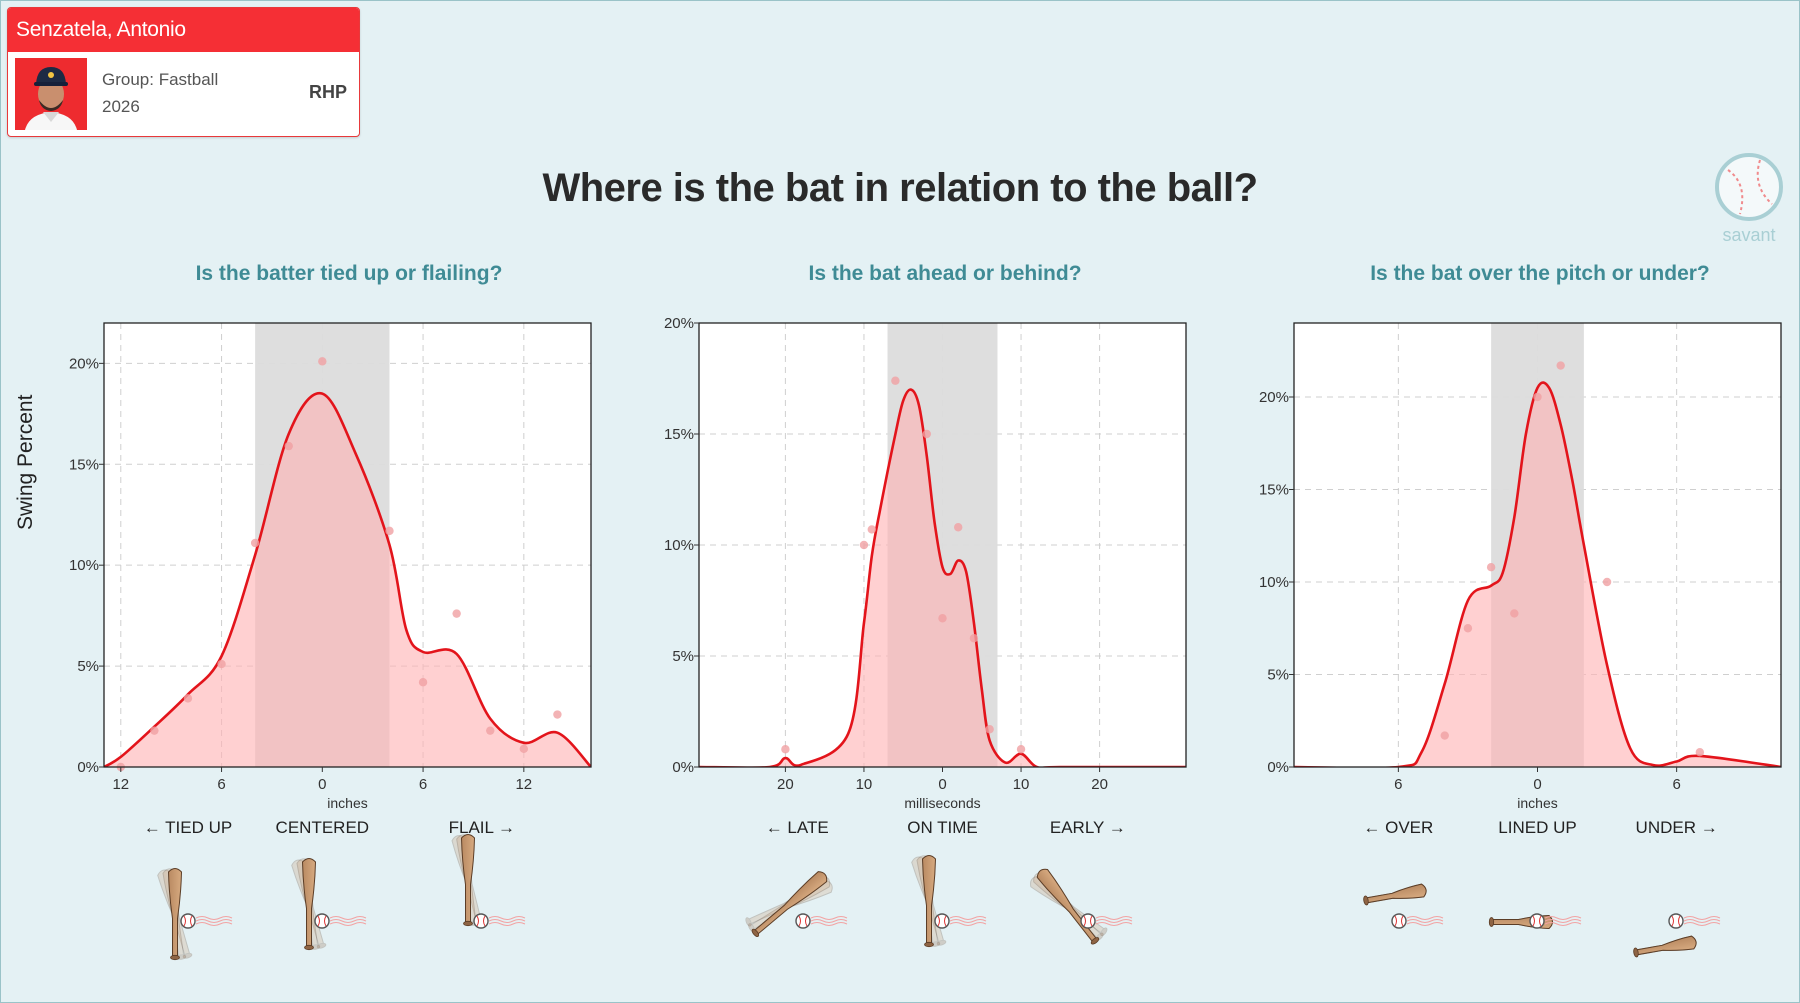  I want to click on player-name: Senzatela, Antonio, so click(183, 30).